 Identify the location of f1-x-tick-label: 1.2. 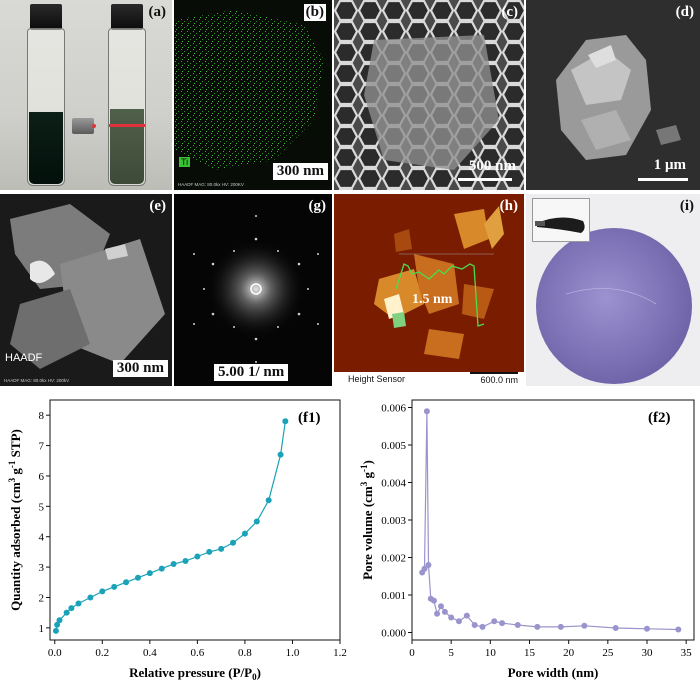
(340, 653).